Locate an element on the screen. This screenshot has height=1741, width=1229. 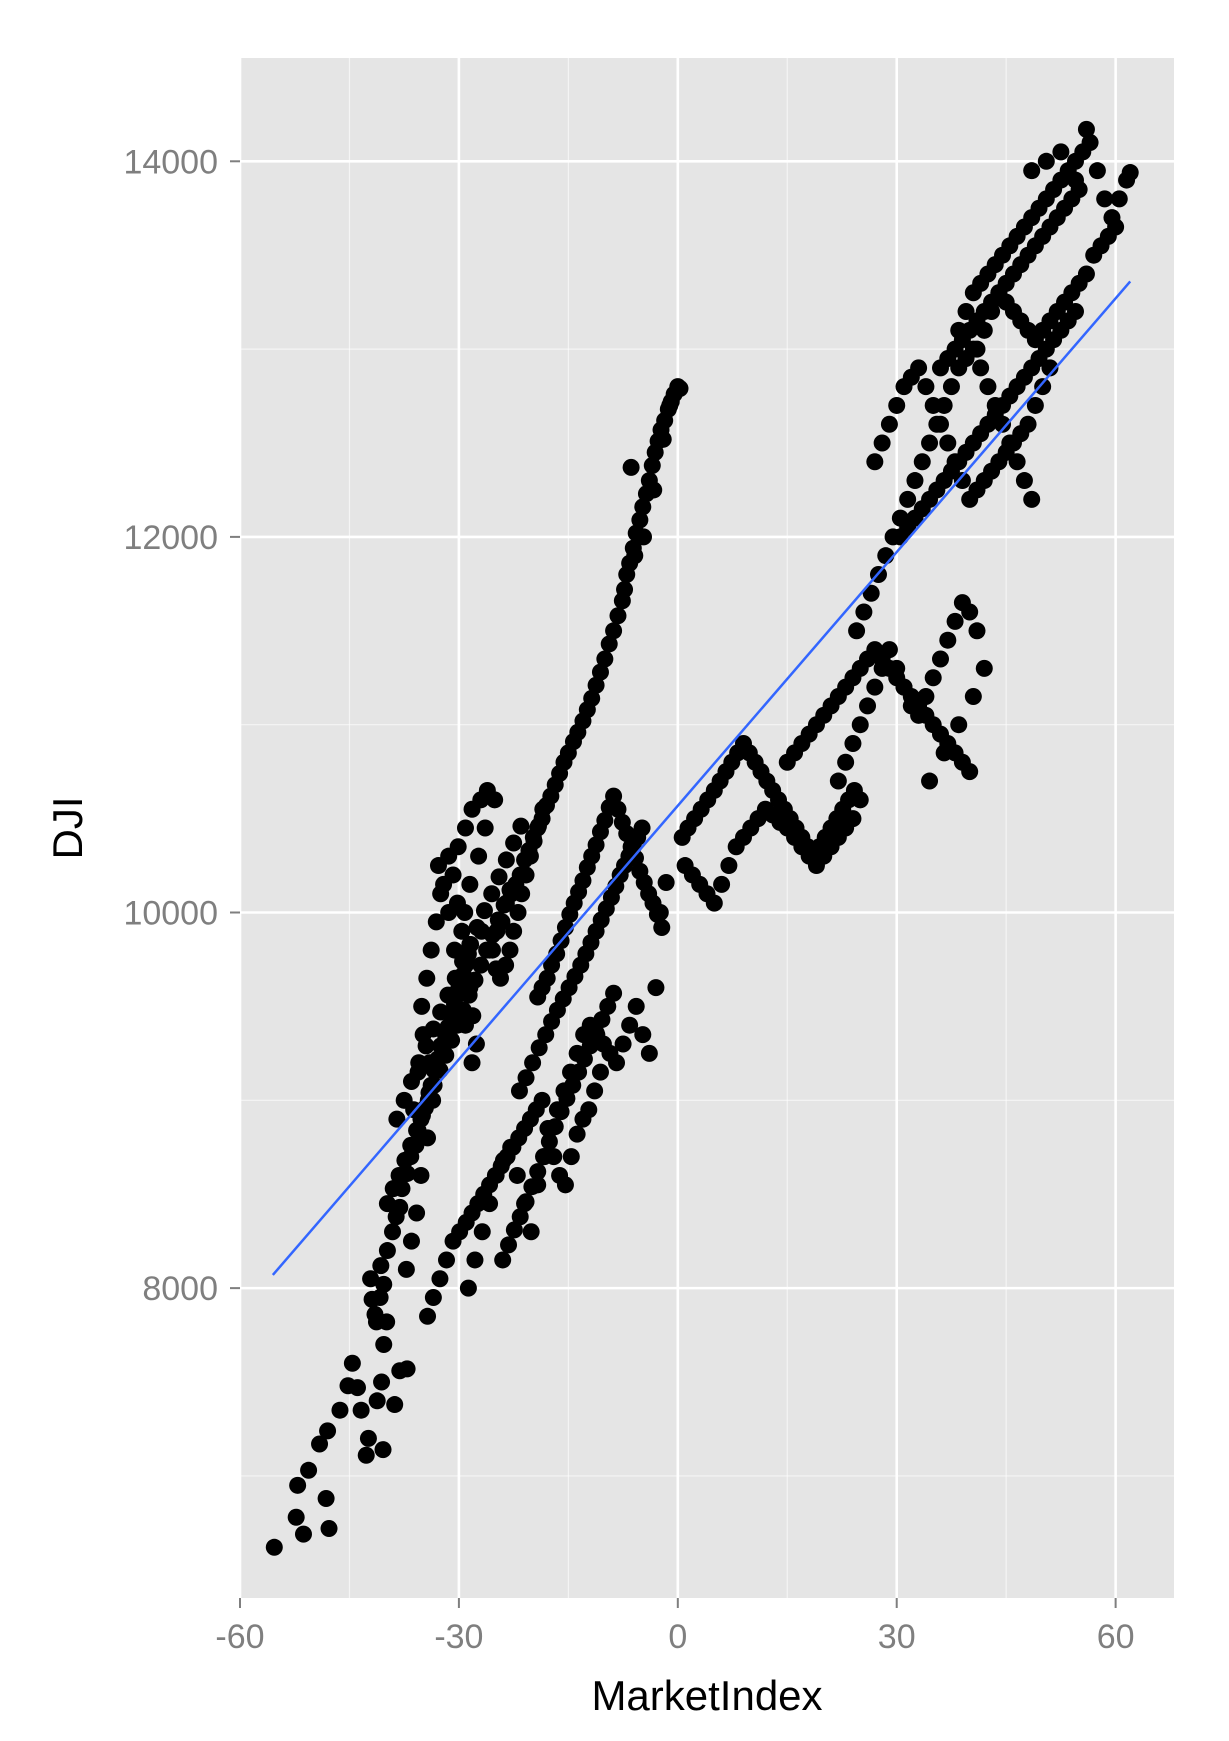
y-tick-label: 8000 is located at coordinates (180, 1289).